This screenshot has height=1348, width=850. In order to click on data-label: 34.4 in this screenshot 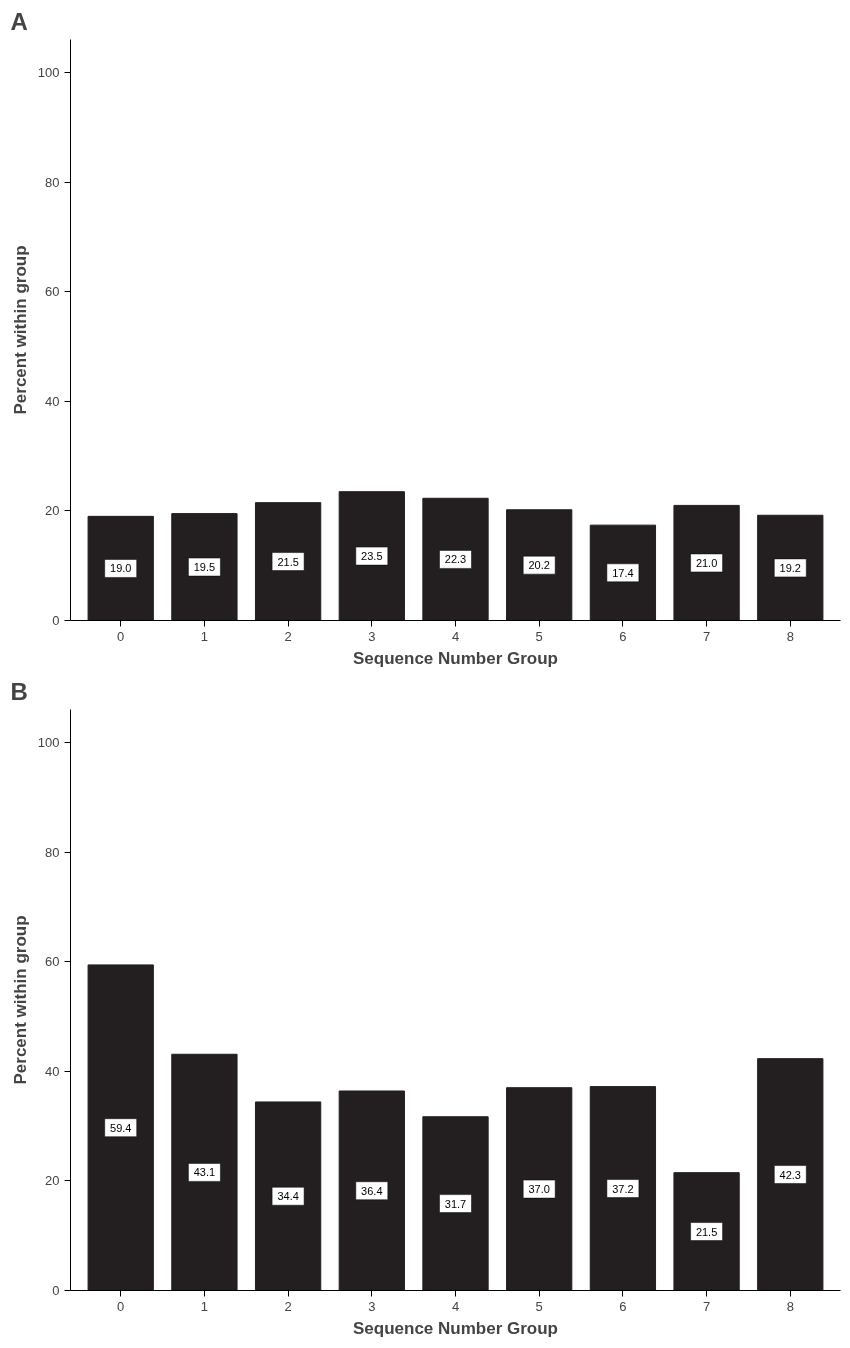, I will do `click(288, 1196)`.